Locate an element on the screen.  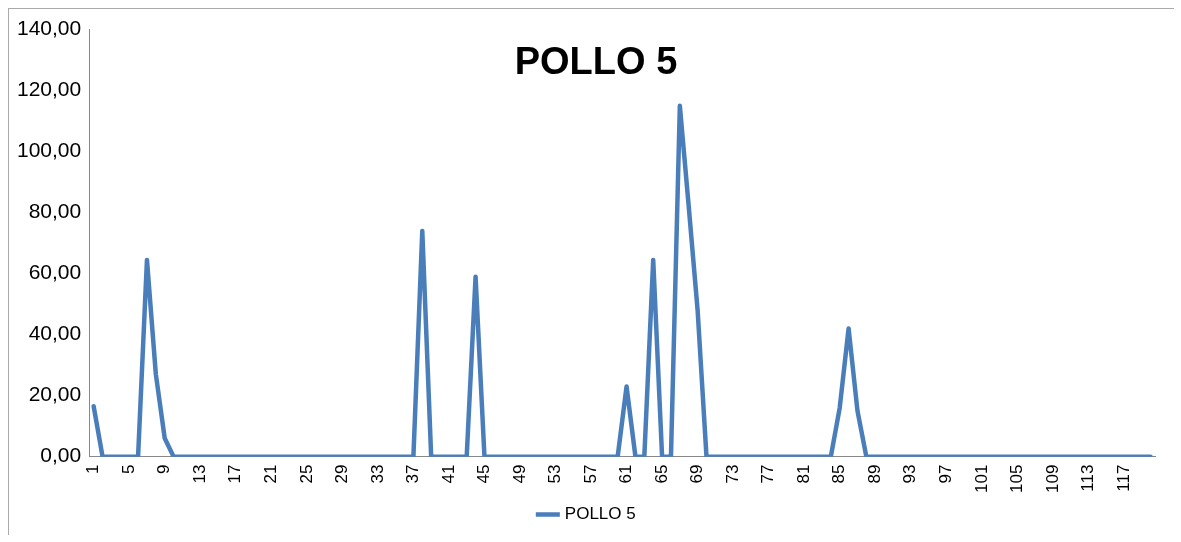
y-tick-label: 100,00 is located at coordinates (49, 150).